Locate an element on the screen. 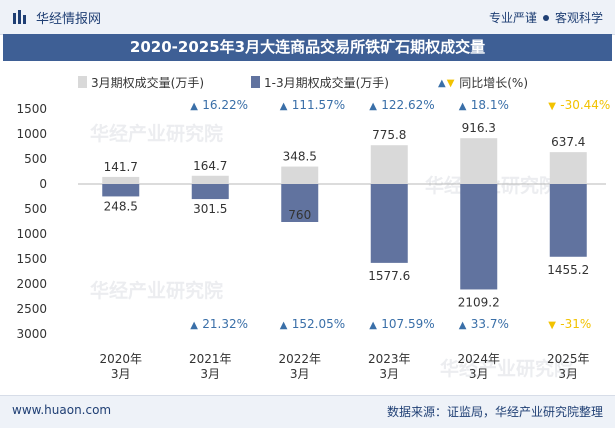 The height and width of the screenshot is (428, 615). legend-item-march: 3月期权成交量(万手) is located at coordinates (141, 82).